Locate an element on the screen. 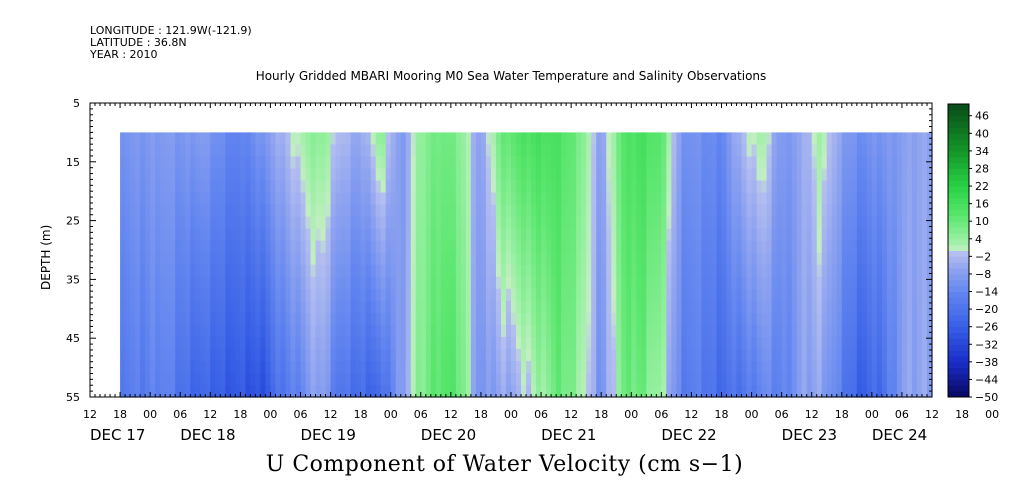 The height and width of the screenshot is (504, 1009). x-tick-label: 06 is located at coordinates (661, 414).